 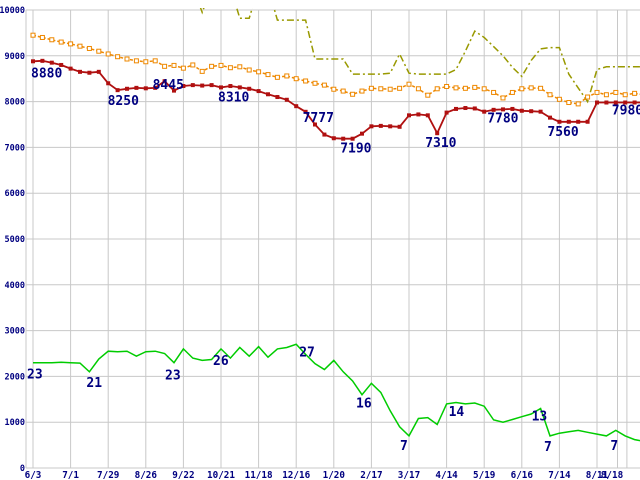 I want to click on y-tick-label: 1000, so click(x=15, y=423).